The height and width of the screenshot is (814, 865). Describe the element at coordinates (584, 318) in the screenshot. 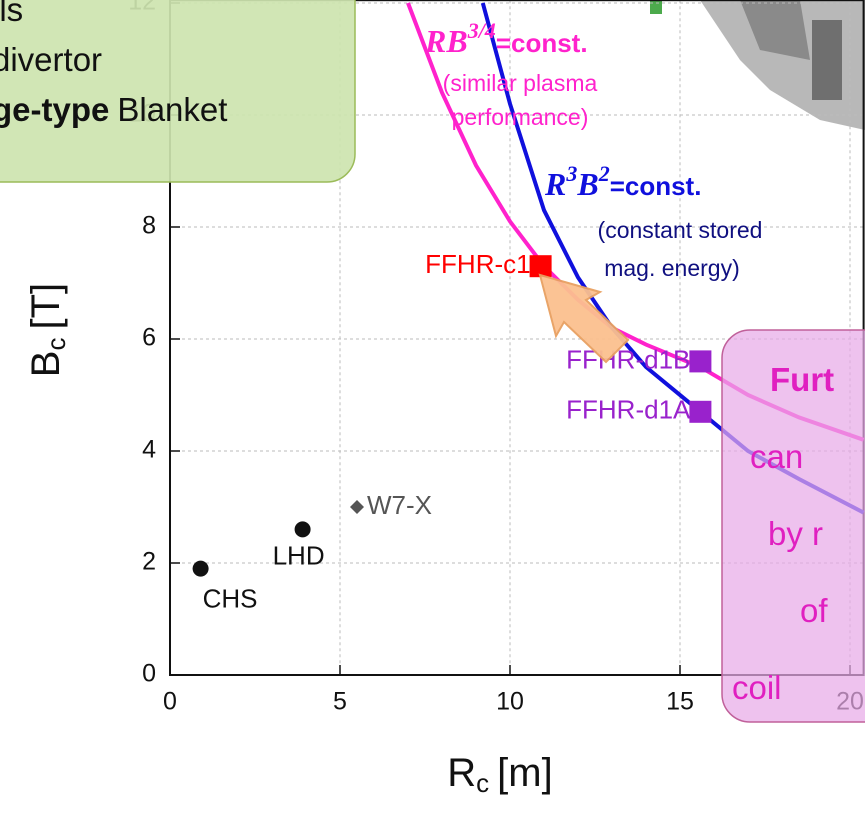

I see `arrow` at that location.